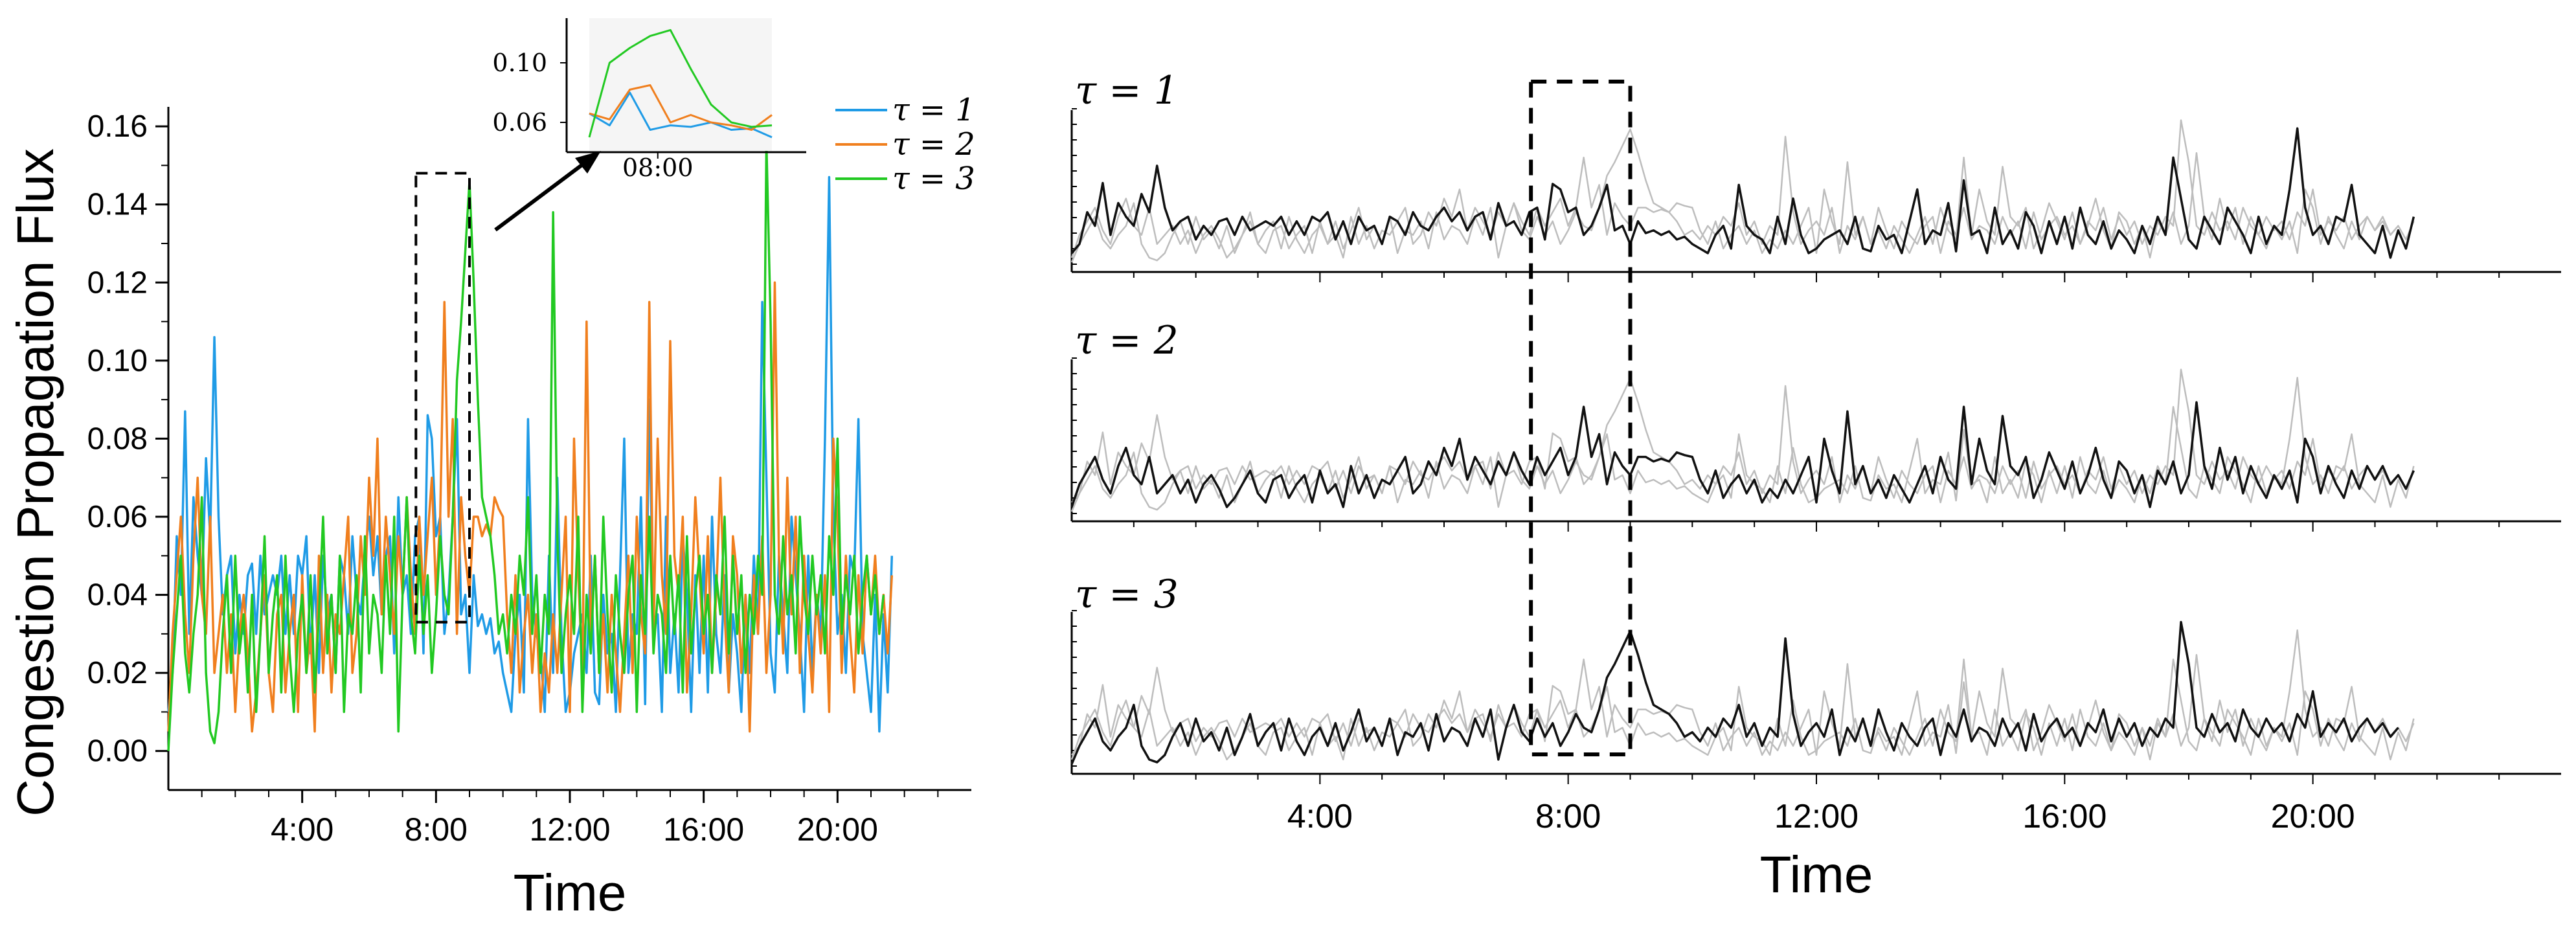 Image resolution: width=2576 pixels, height=937 pixels. Describe the element at coordinates (1127, 594) in the screenshot. I see `right-panel-label-tau3: τ = 3` at that location.